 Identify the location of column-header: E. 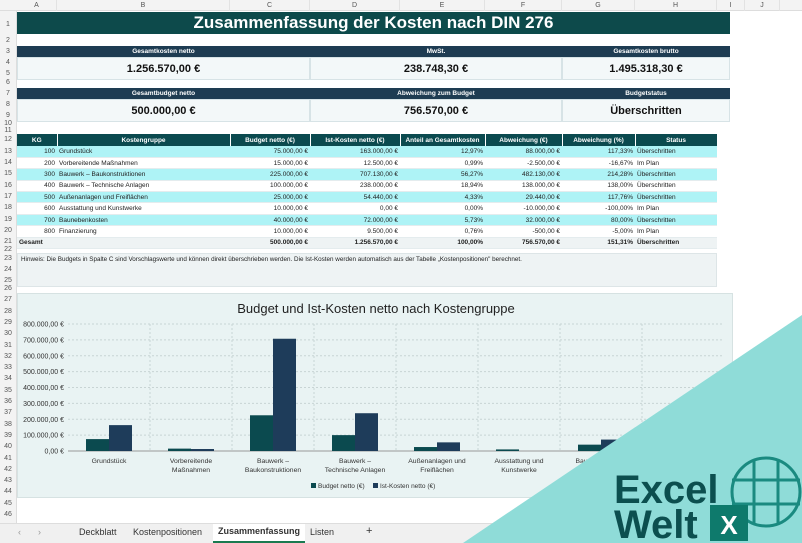
(442, 5).